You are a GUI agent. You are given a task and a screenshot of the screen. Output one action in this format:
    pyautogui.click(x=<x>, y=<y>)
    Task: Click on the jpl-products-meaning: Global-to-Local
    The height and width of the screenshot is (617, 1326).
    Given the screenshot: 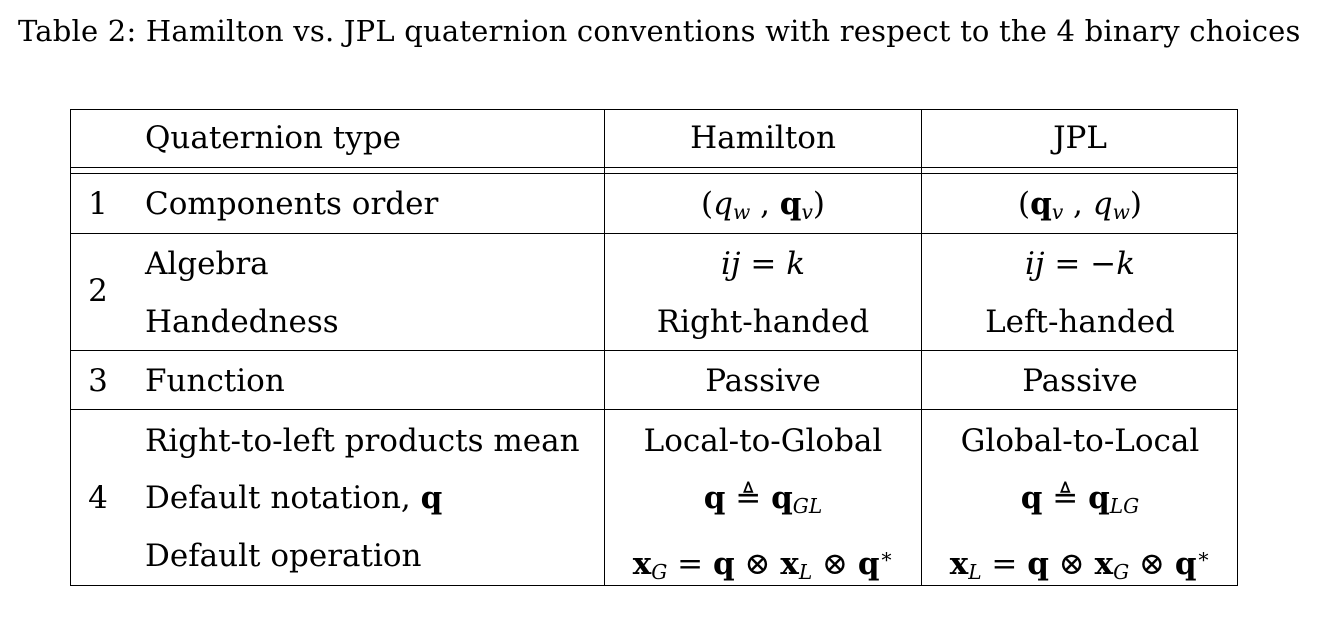 What is the action you would take?
    pyautogui.click(x=1080, y=441)
    